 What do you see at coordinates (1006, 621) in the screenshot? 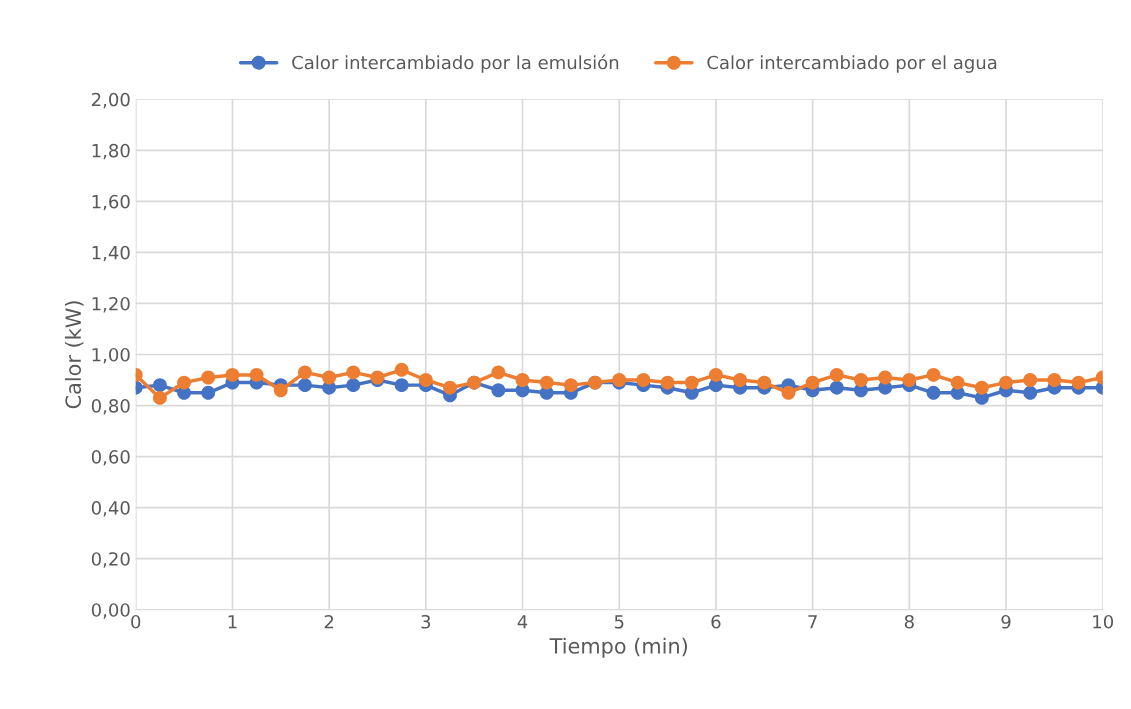
I see `x-tick-label: 9` at bounding box center [1006, 621].